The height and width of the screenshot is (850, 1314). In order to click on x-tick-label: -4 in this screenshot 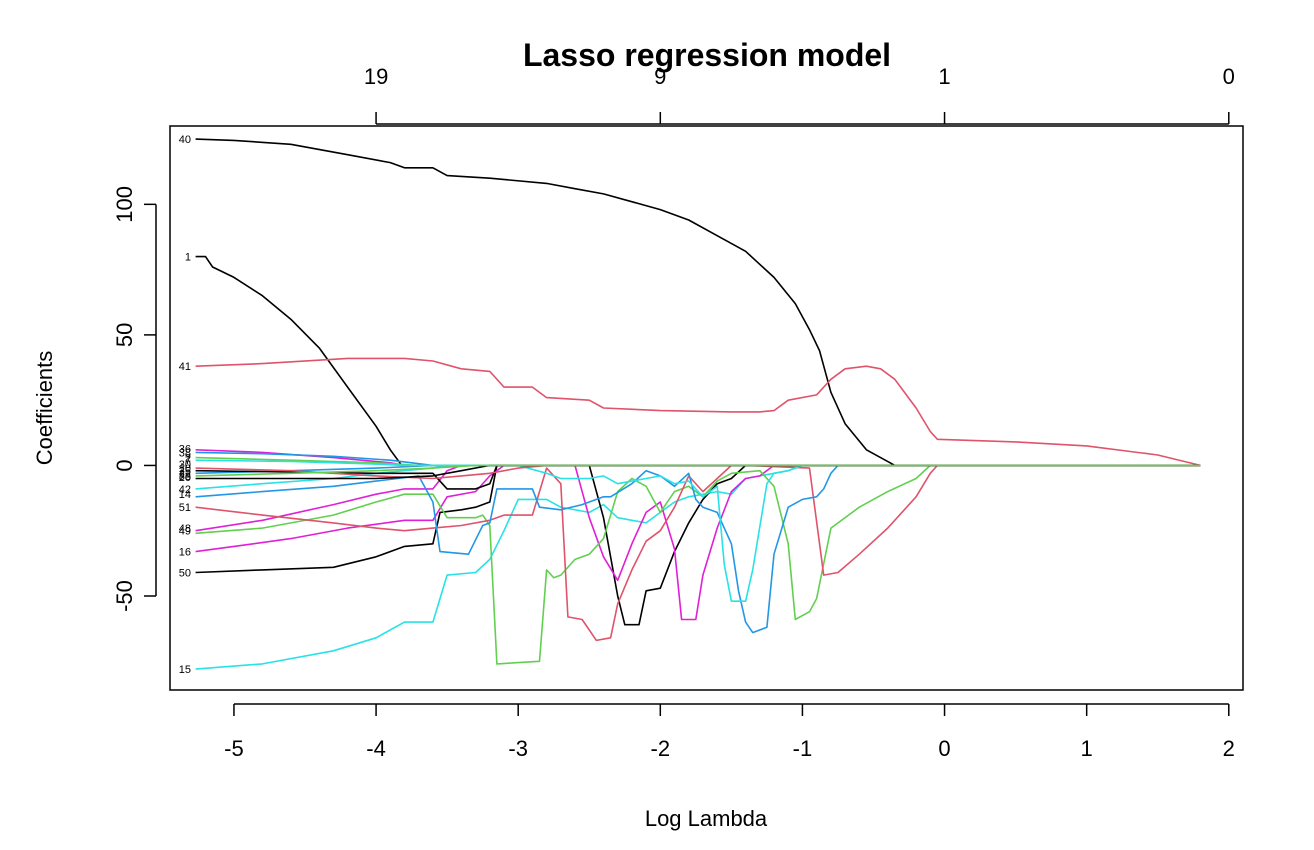, I will do `click(376, 748)`.